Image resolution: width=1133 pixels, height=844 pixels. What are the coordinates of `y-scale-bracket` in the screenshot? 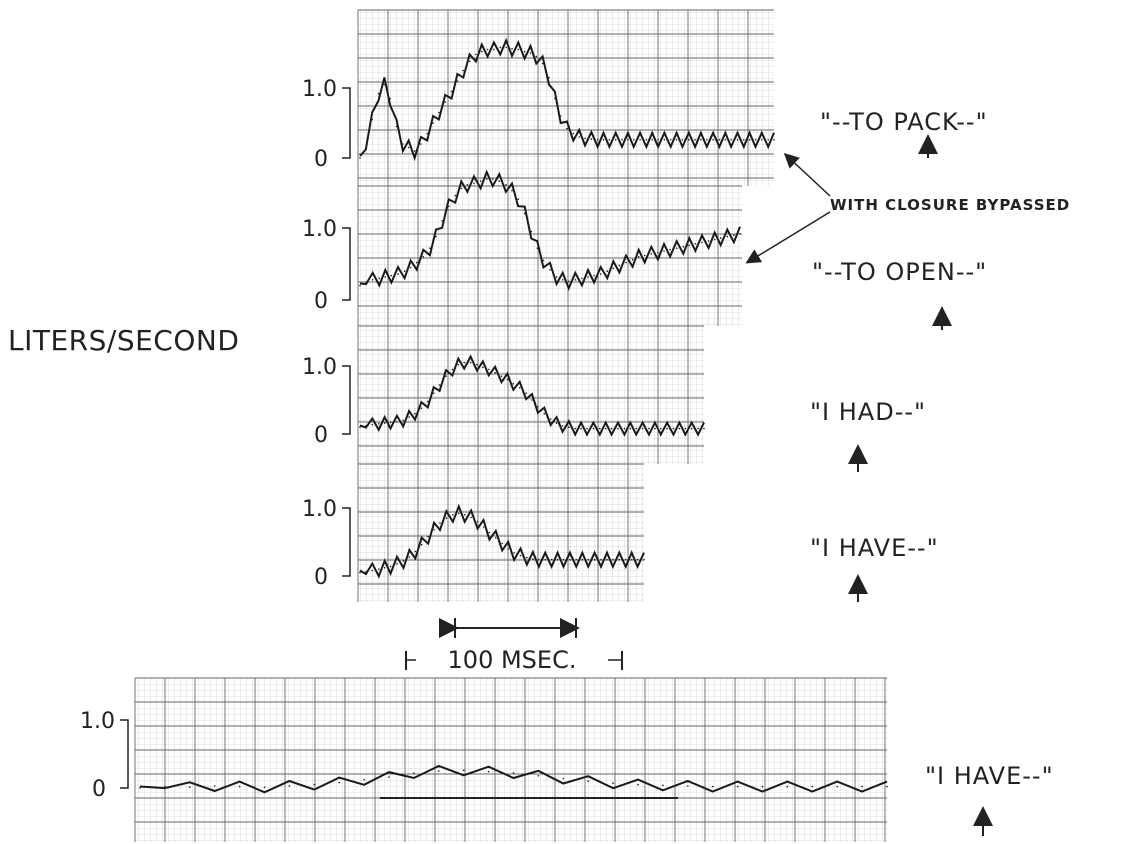 It's located at (124, 754).